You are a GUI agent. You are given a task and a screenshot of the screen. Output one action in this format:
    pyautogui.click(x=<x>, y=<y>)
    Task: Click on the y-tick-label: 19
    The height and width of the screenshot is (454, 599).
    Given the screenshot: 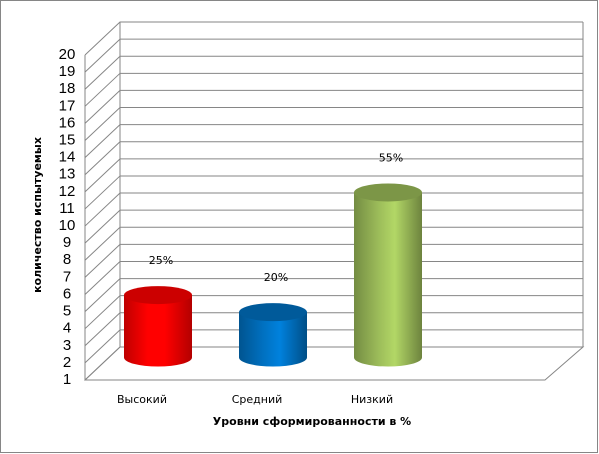 What is the action you would take?
    pyautogui.click(x=67, y=71)
    